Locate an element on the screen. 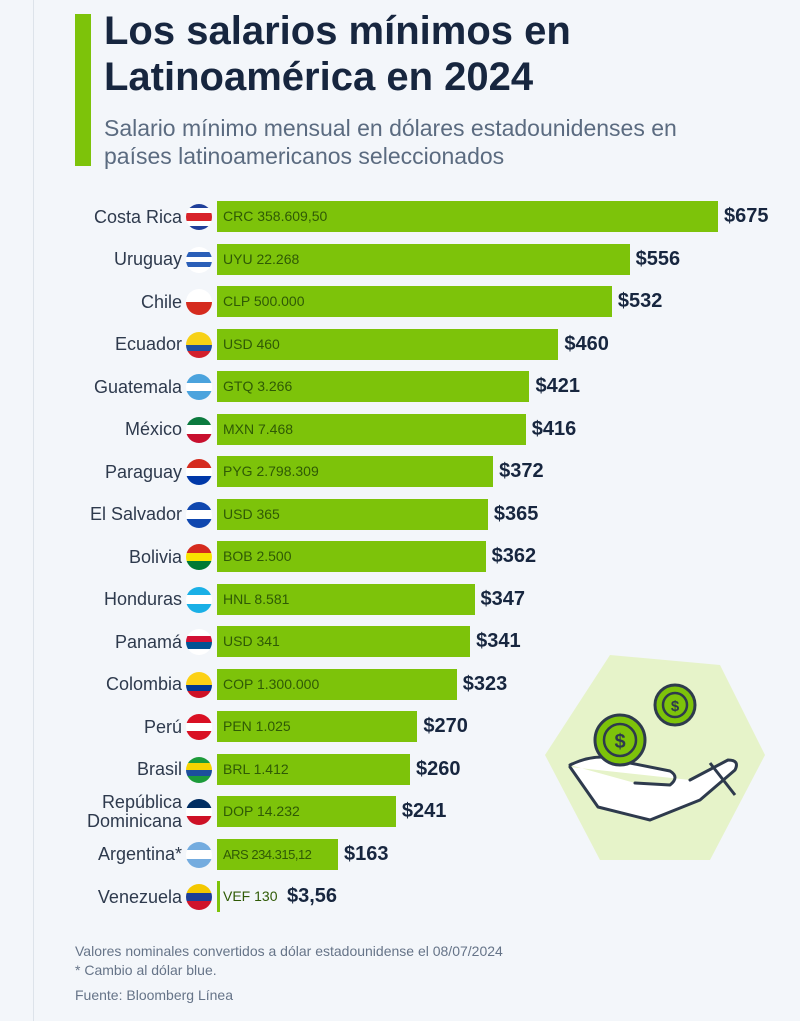  country-label: Venezuela is located at coordinates (139, 896).